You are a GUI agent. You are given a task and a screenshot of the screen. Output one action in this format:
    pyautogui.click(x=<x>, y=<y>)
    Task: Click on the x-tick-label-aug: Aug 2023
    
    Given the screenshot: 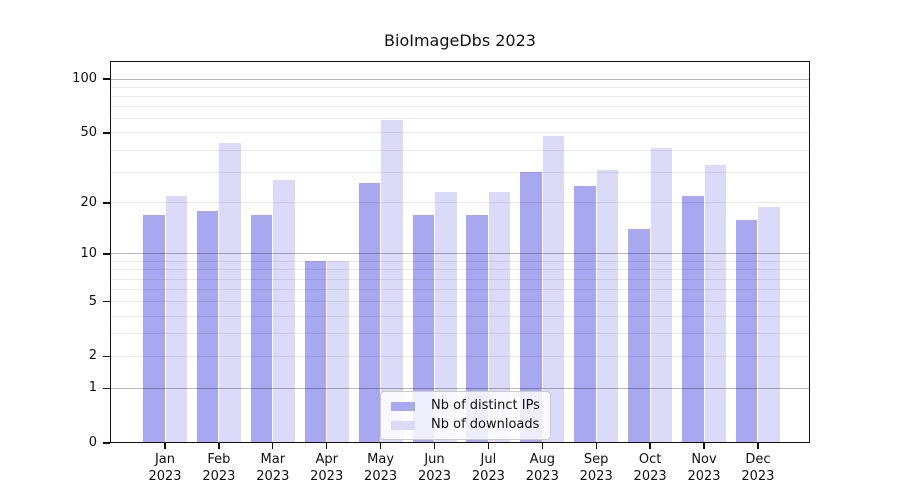 What is the action you would take?
    pyautogui.click(x=542, y=468)
    